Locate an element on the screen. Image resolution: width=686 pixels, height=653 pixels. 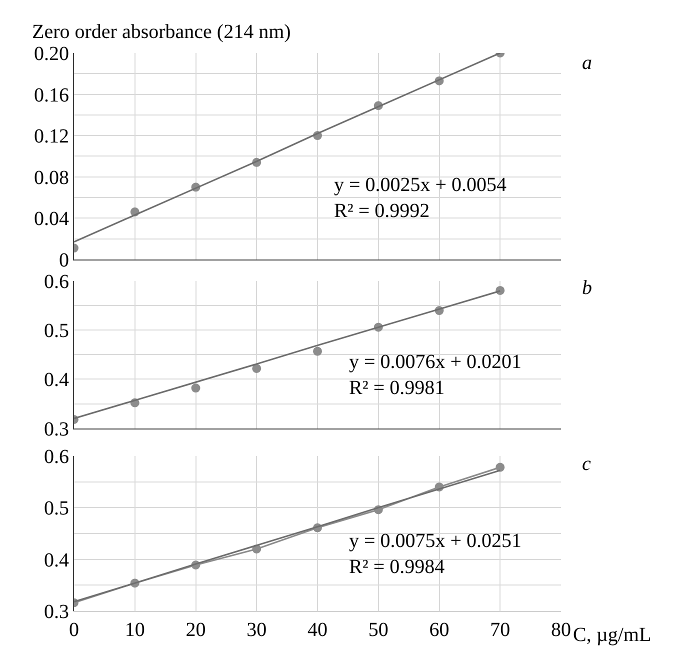
y-tick-label: 0.04 is located at coordinates (51, 219).